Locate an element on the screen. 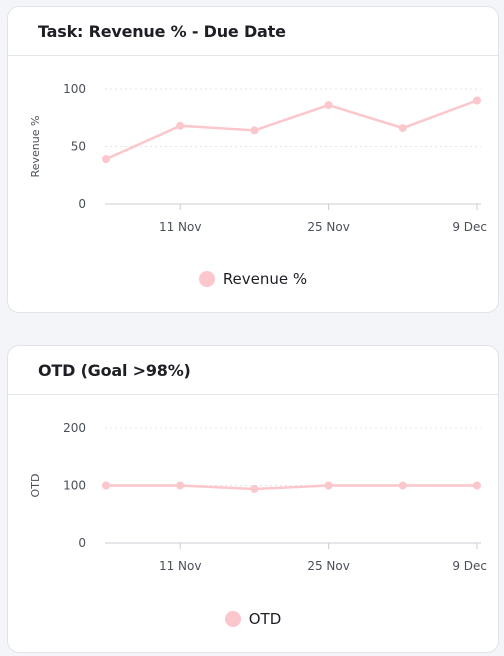 The height and width of the screenshot is (656, 504). card-title: OTD (Goal >98%) is located at coordinates (114, 370).